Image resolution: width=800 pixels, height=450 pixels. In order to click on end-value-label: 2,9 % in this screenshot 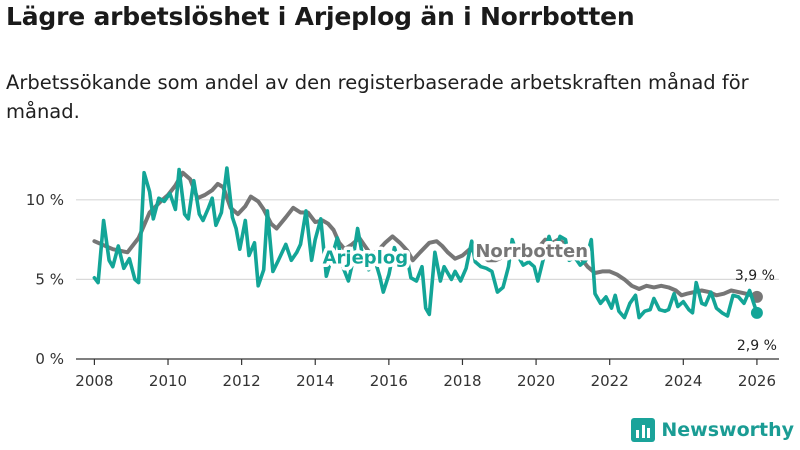, I will do `click(757, 346)`.